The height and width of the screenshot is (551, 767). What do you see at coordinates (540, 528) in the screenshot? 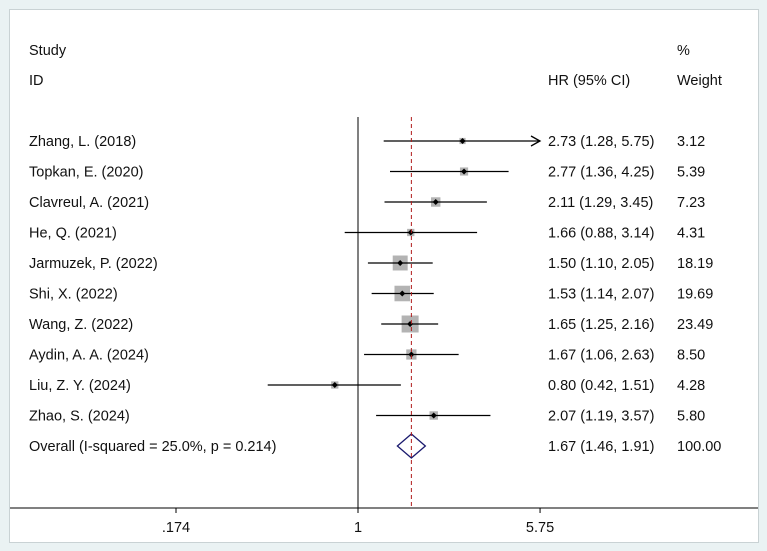
I see `x-tick-label: 5.75` at bounding box center [540, 528].